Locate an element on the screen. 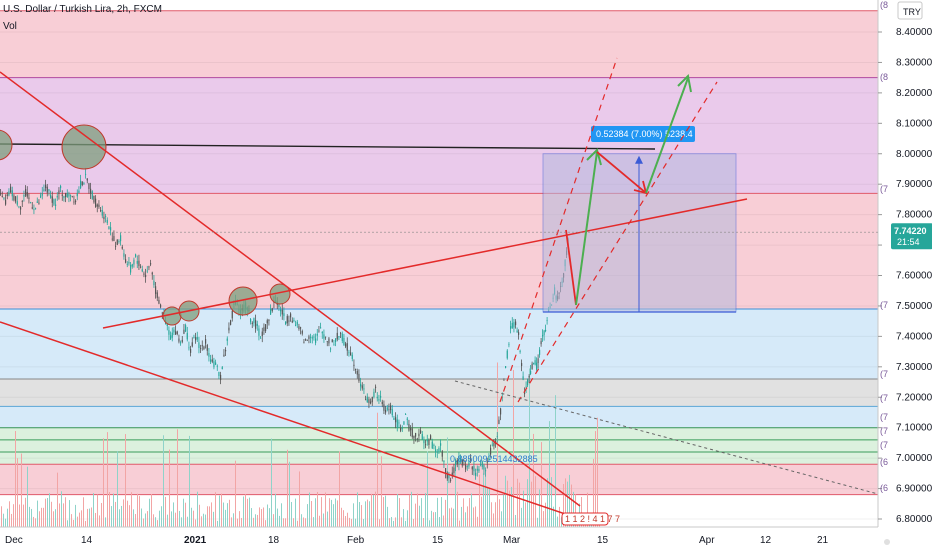  mini-label-bg is located at coordinates (585, 519).